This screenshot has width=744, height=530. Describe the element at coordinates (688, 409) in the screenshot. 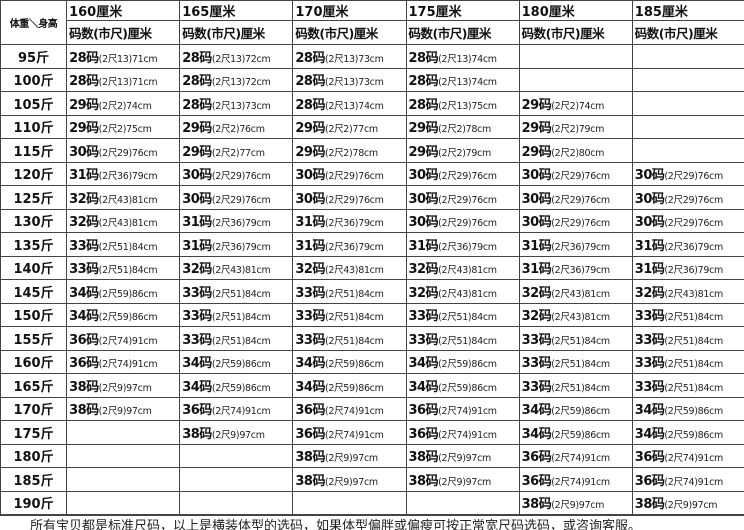

I see `size-cell: 34码(2尺59)86cm` at that location.